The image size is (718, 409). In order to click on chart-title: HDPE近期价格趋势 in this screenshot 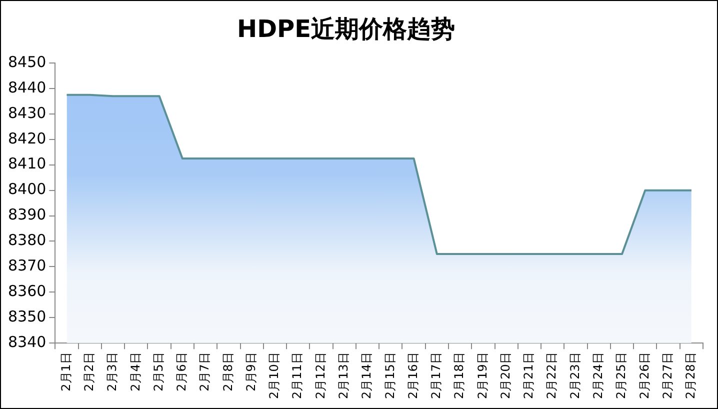, I will do `click(346, 29)`.